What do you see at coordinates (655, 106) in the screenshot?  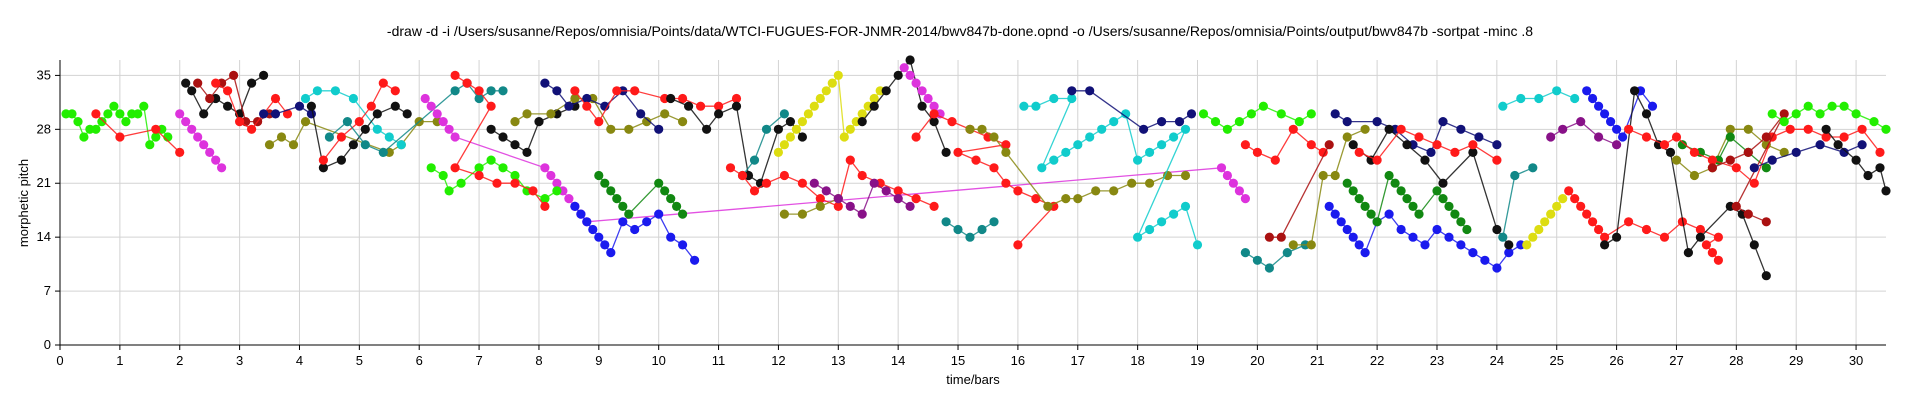 I see `pattern-series-red` at bounding box center [655, 106].